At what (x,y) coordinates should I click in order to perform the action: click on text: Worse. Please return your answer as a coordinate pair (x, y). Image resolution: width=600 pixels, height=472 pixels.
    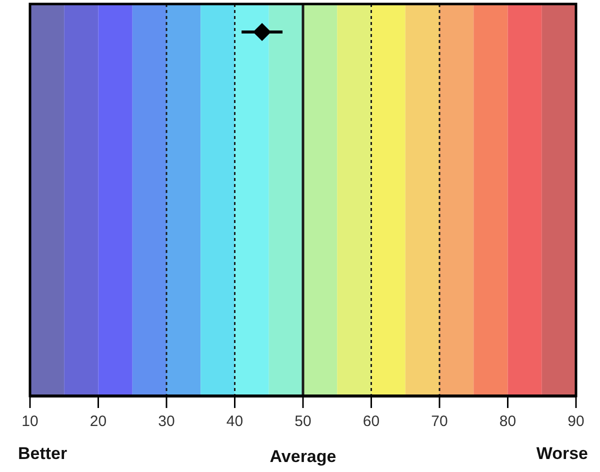
    Looking at the image, I should click on (562, 453).